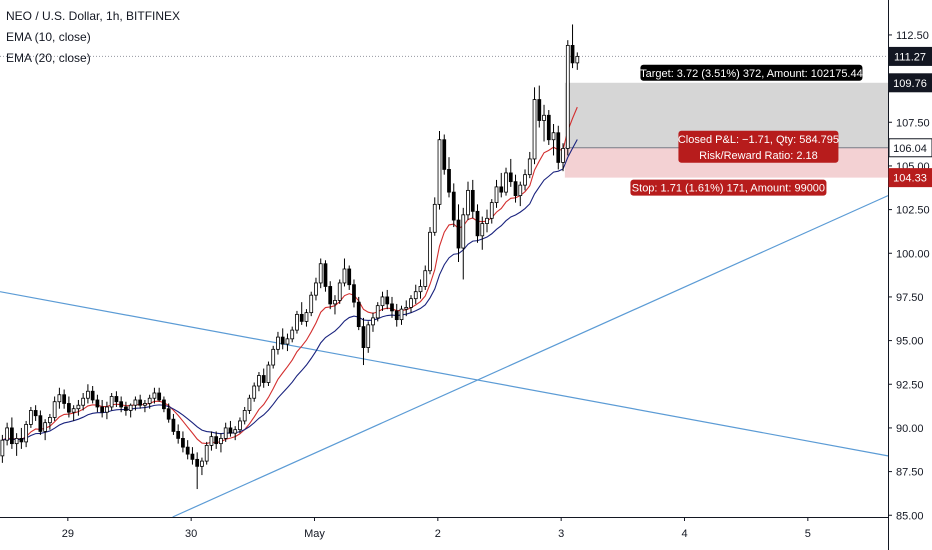 This screenshot has height=550, width=932. What do you see at coordinates (684, 534) in the screenshot?
I see `x-tick-label-5: 4` at bounding box center [684, 534].